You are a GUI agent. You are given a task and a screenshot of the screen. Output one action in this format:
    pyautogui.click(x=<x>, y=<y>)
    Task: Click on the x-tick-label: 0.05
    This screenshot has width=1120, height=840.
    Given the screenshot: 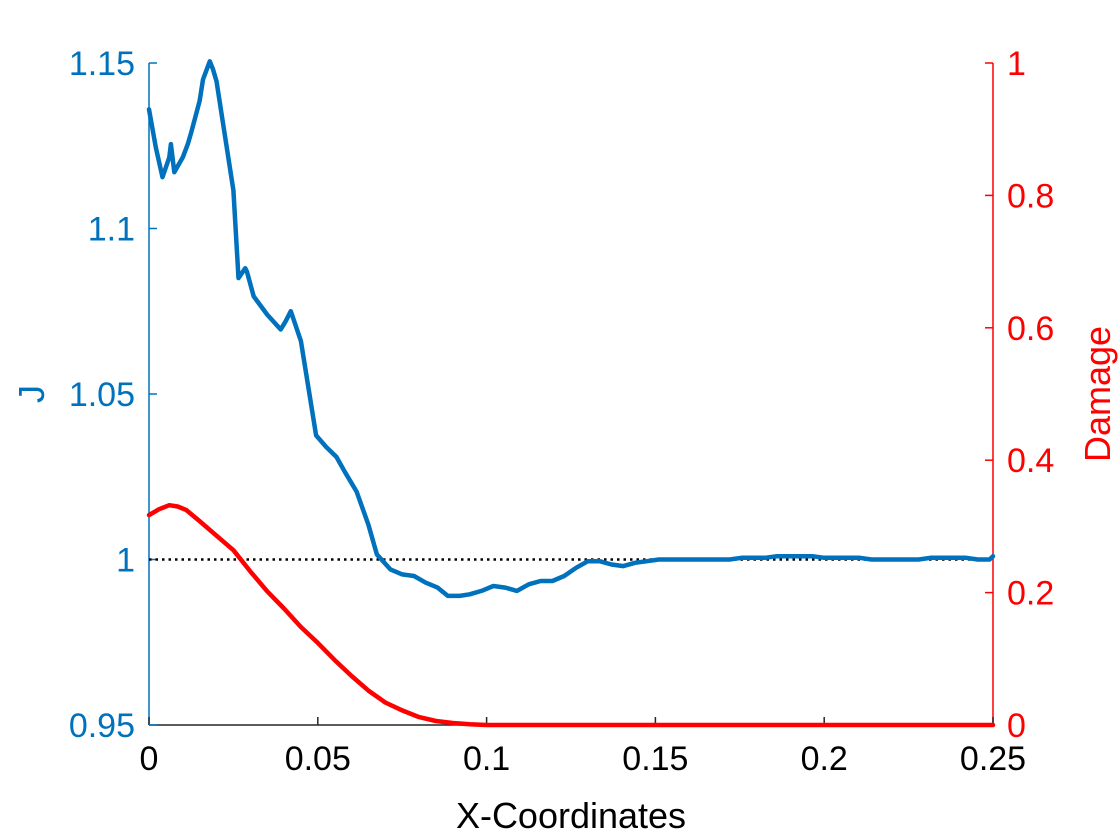 What is the action you would take?
    pyautogui.click(x=318, y=759)
    